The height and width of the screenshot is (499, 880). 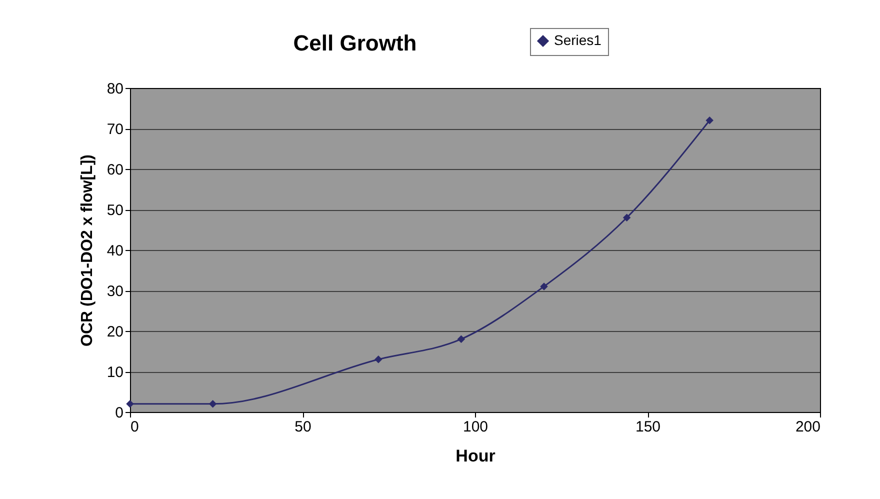 What do you see at coordinates (115, 372) in the screenshot?
I see `y-tick-label: 10` at bounding box center [115, 372].